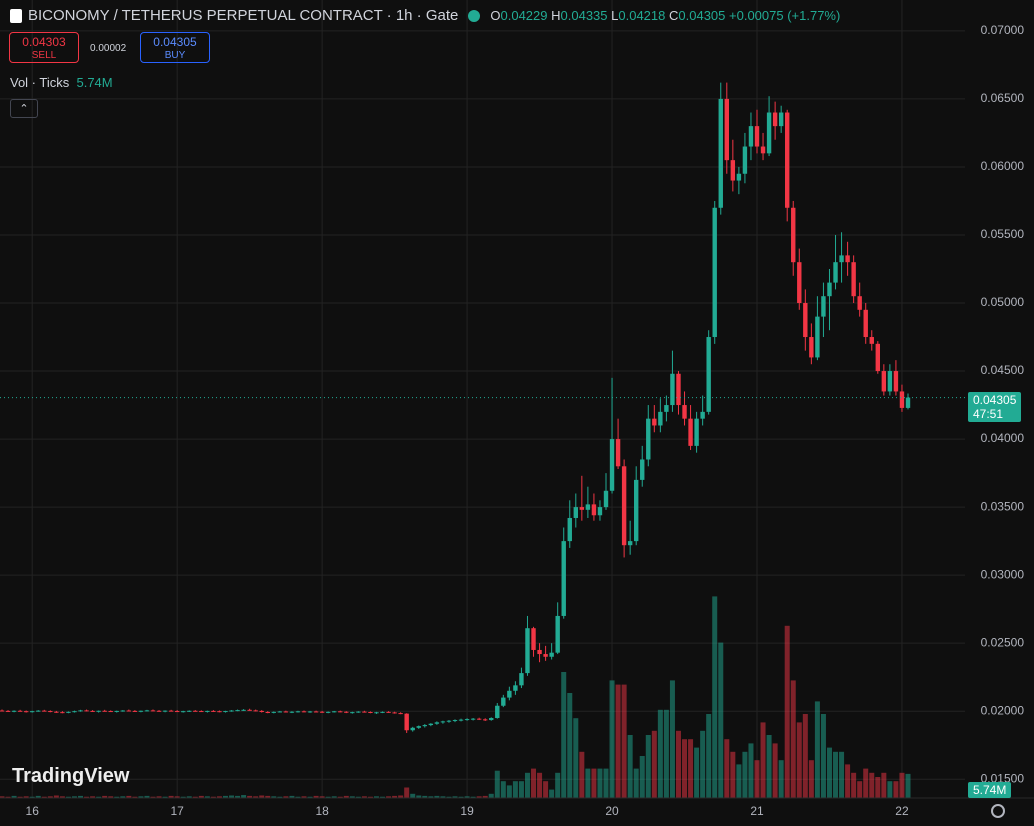 Image resolution: width=1034 pixels, height=826 pixels. What do you see at coordinates (988, 414) in the screenshot?
I see `countdown: 47:51` at bounding box center [988, 414].